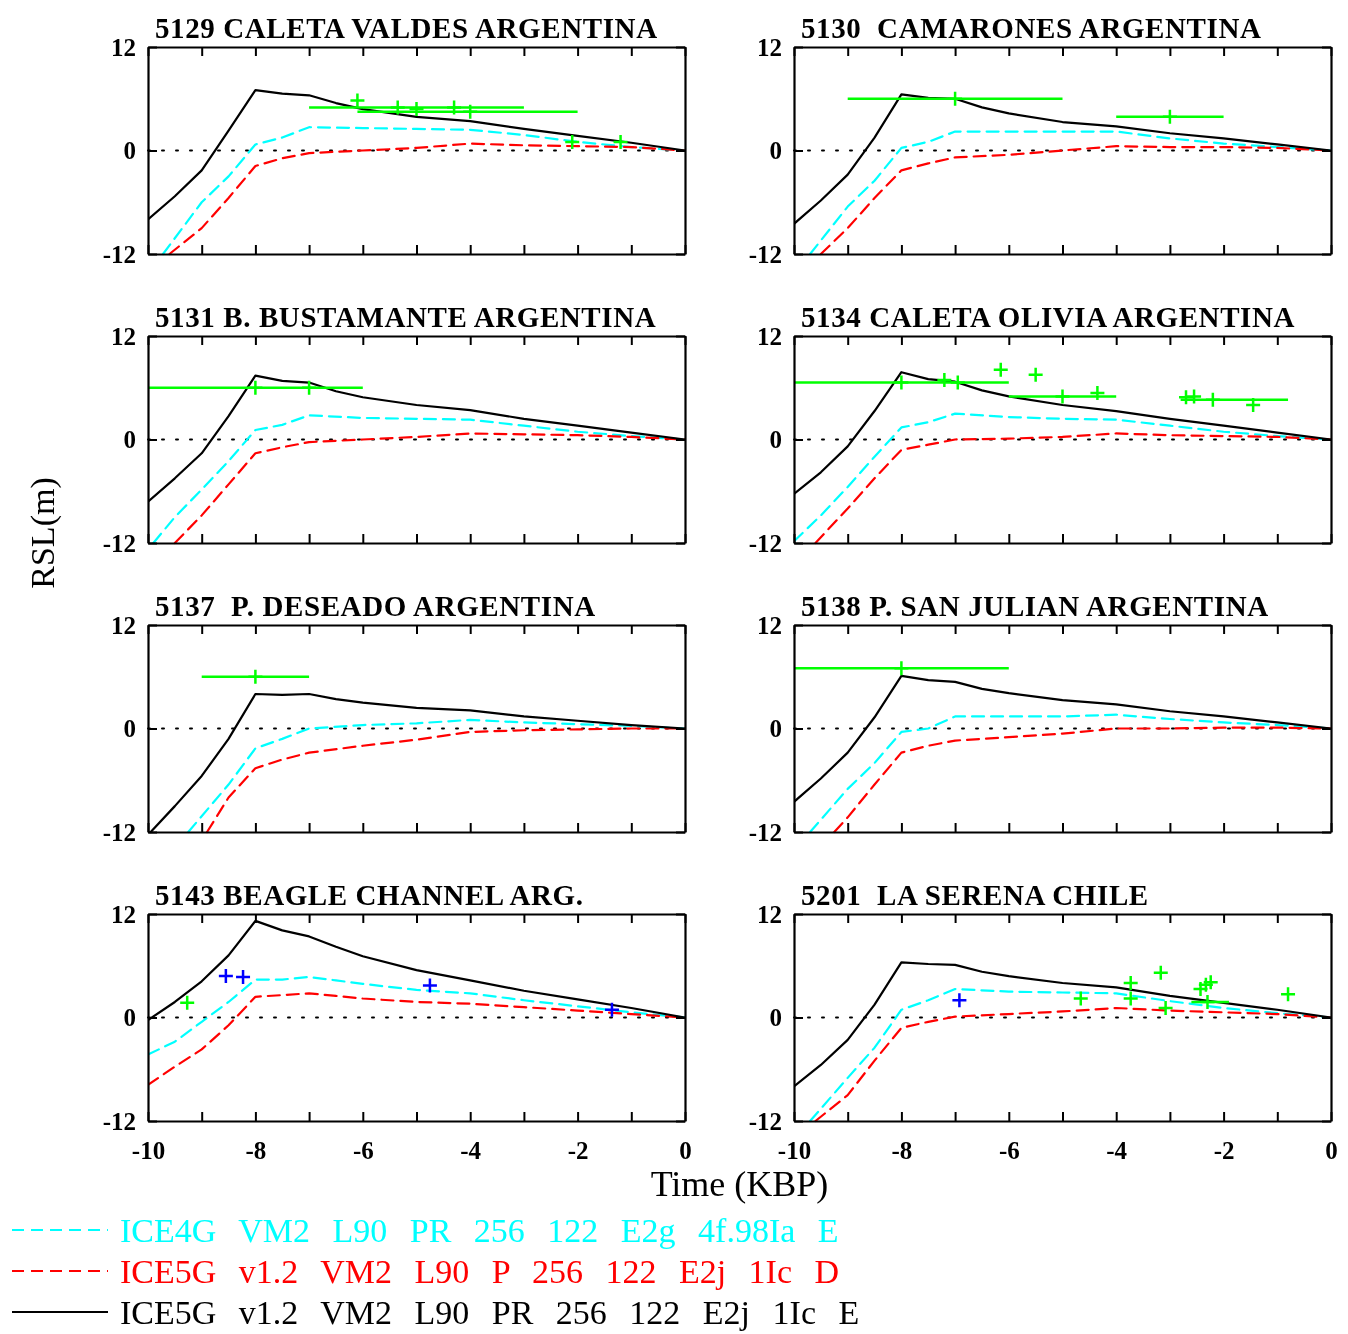  Describe the element at coordinates (490, 1312) in the screenshot. I see `legend-label: ICE5G v1.2 VM2 L90 PR 256 122 E2j 1Ic E` at that location.